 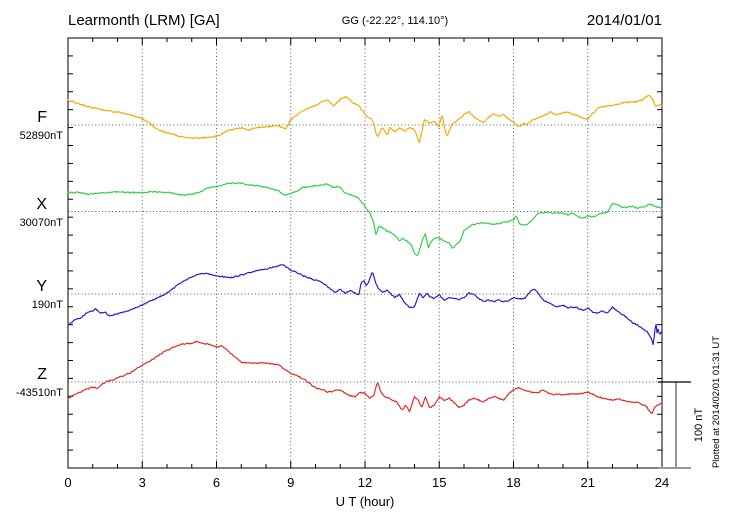 I want to click on x-axis-title: U T (hour), so click(x=365, y=501).